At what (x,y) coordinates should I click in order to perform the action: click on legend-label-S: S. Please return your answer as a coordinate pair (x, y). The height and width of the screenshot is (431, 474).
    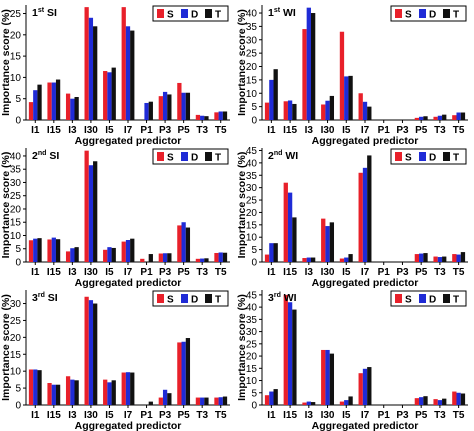
    Looking at the image, I should click on (170, 300).